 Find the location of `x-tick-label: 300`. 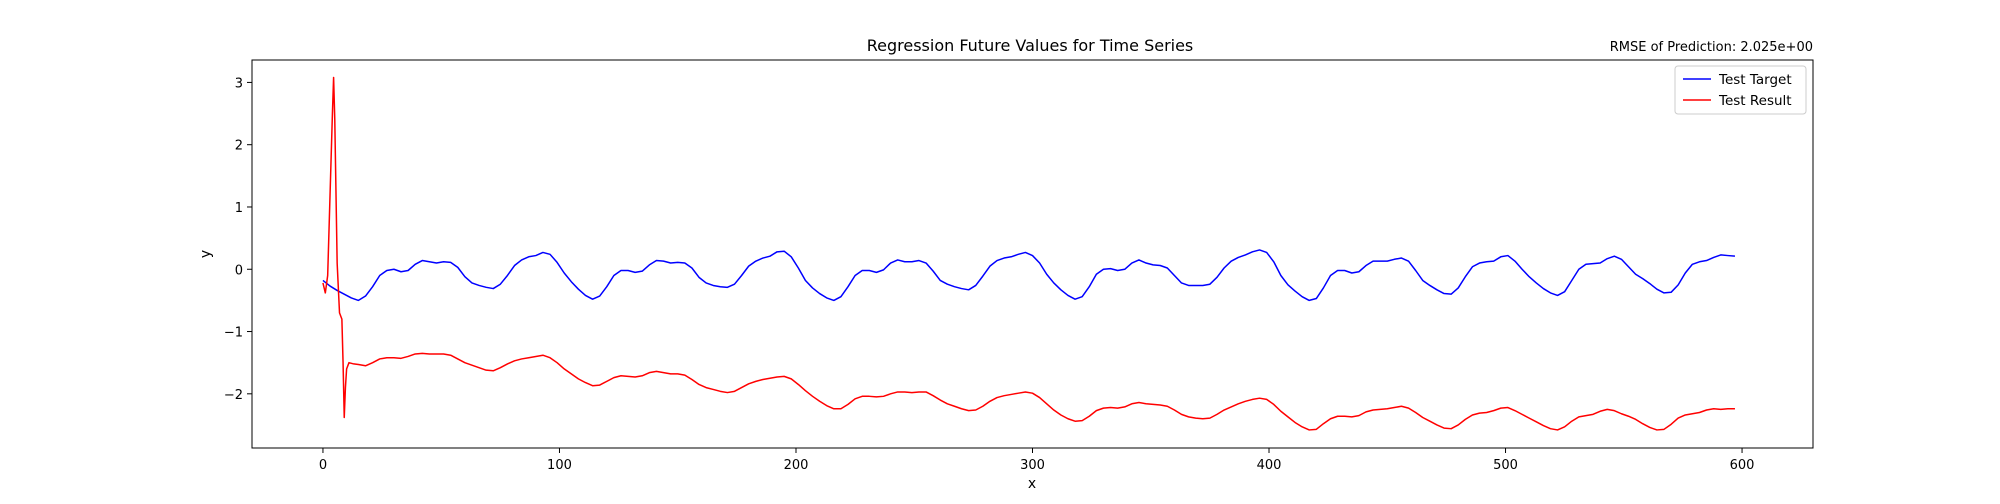

x-tick-label: 300 is located at coordinates (1032, 465).